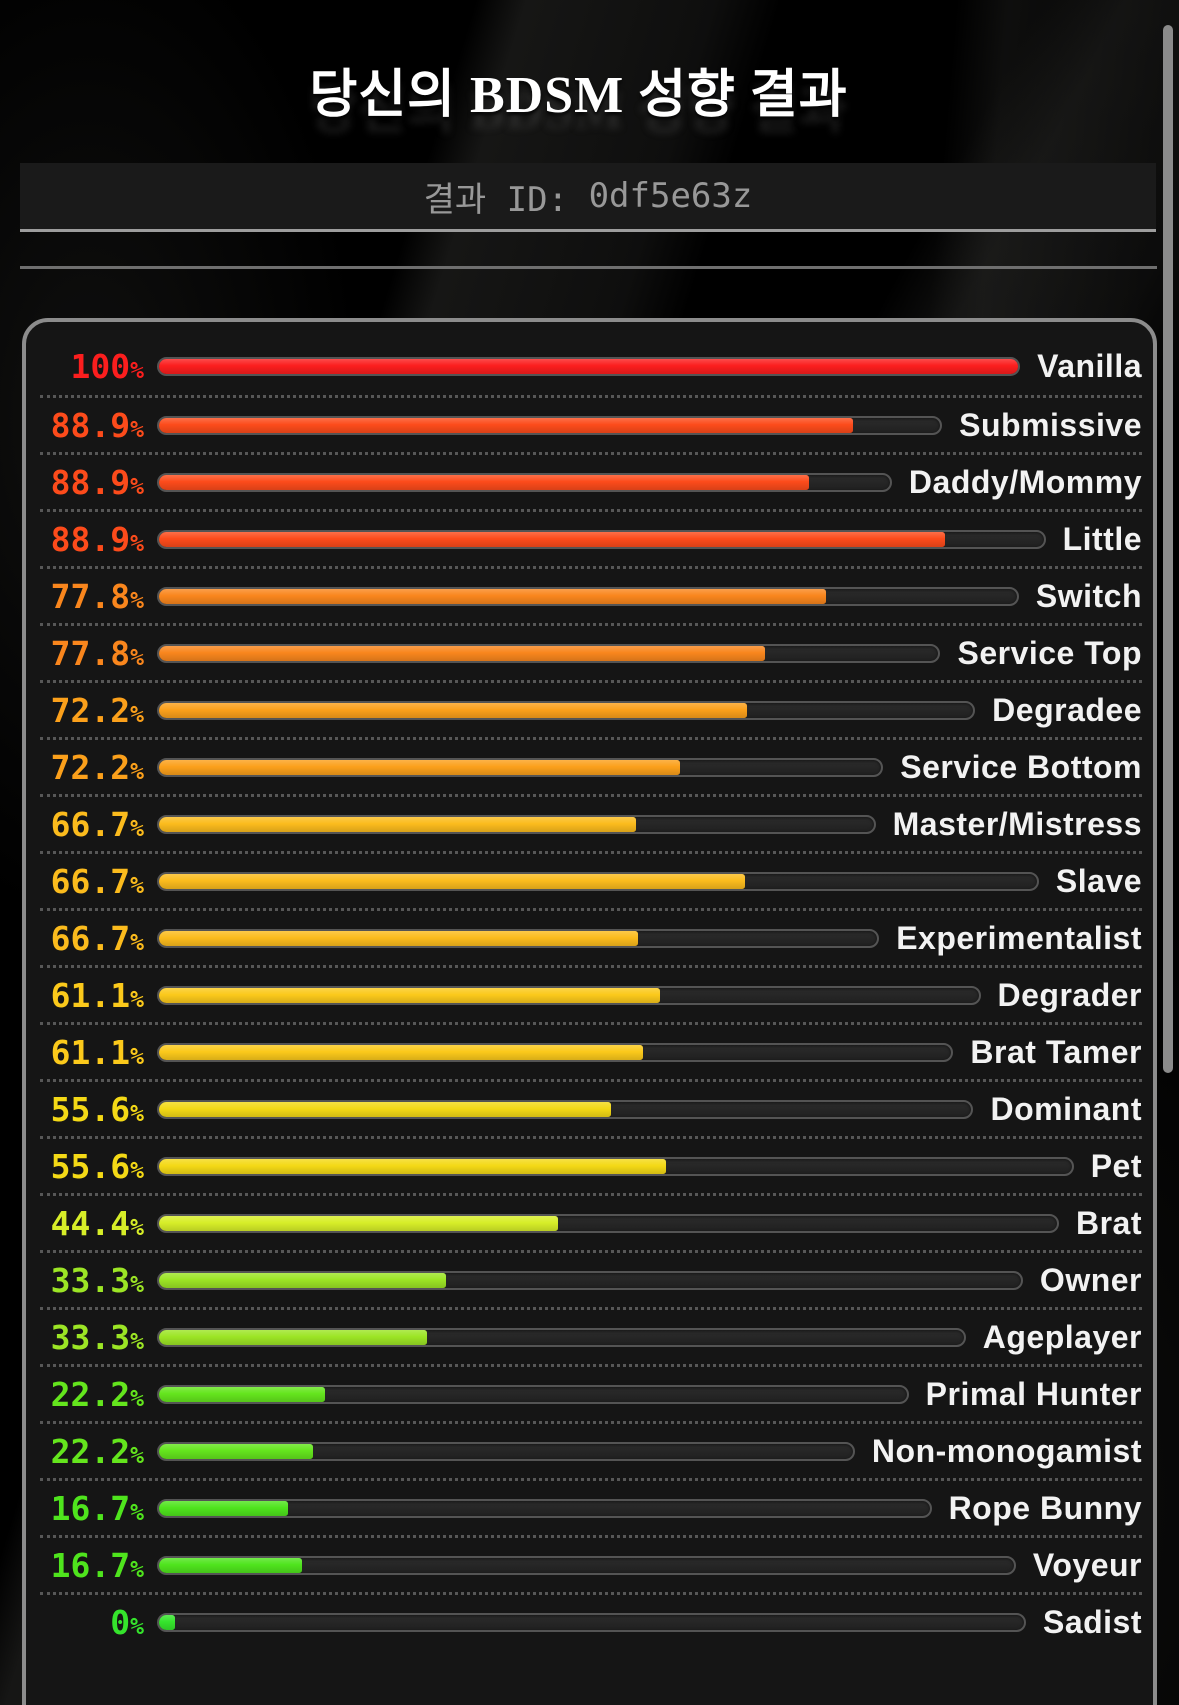  Describe the element at coordinates (92, 366) in the screenshot. I see `result-percent: 100%` at that location.